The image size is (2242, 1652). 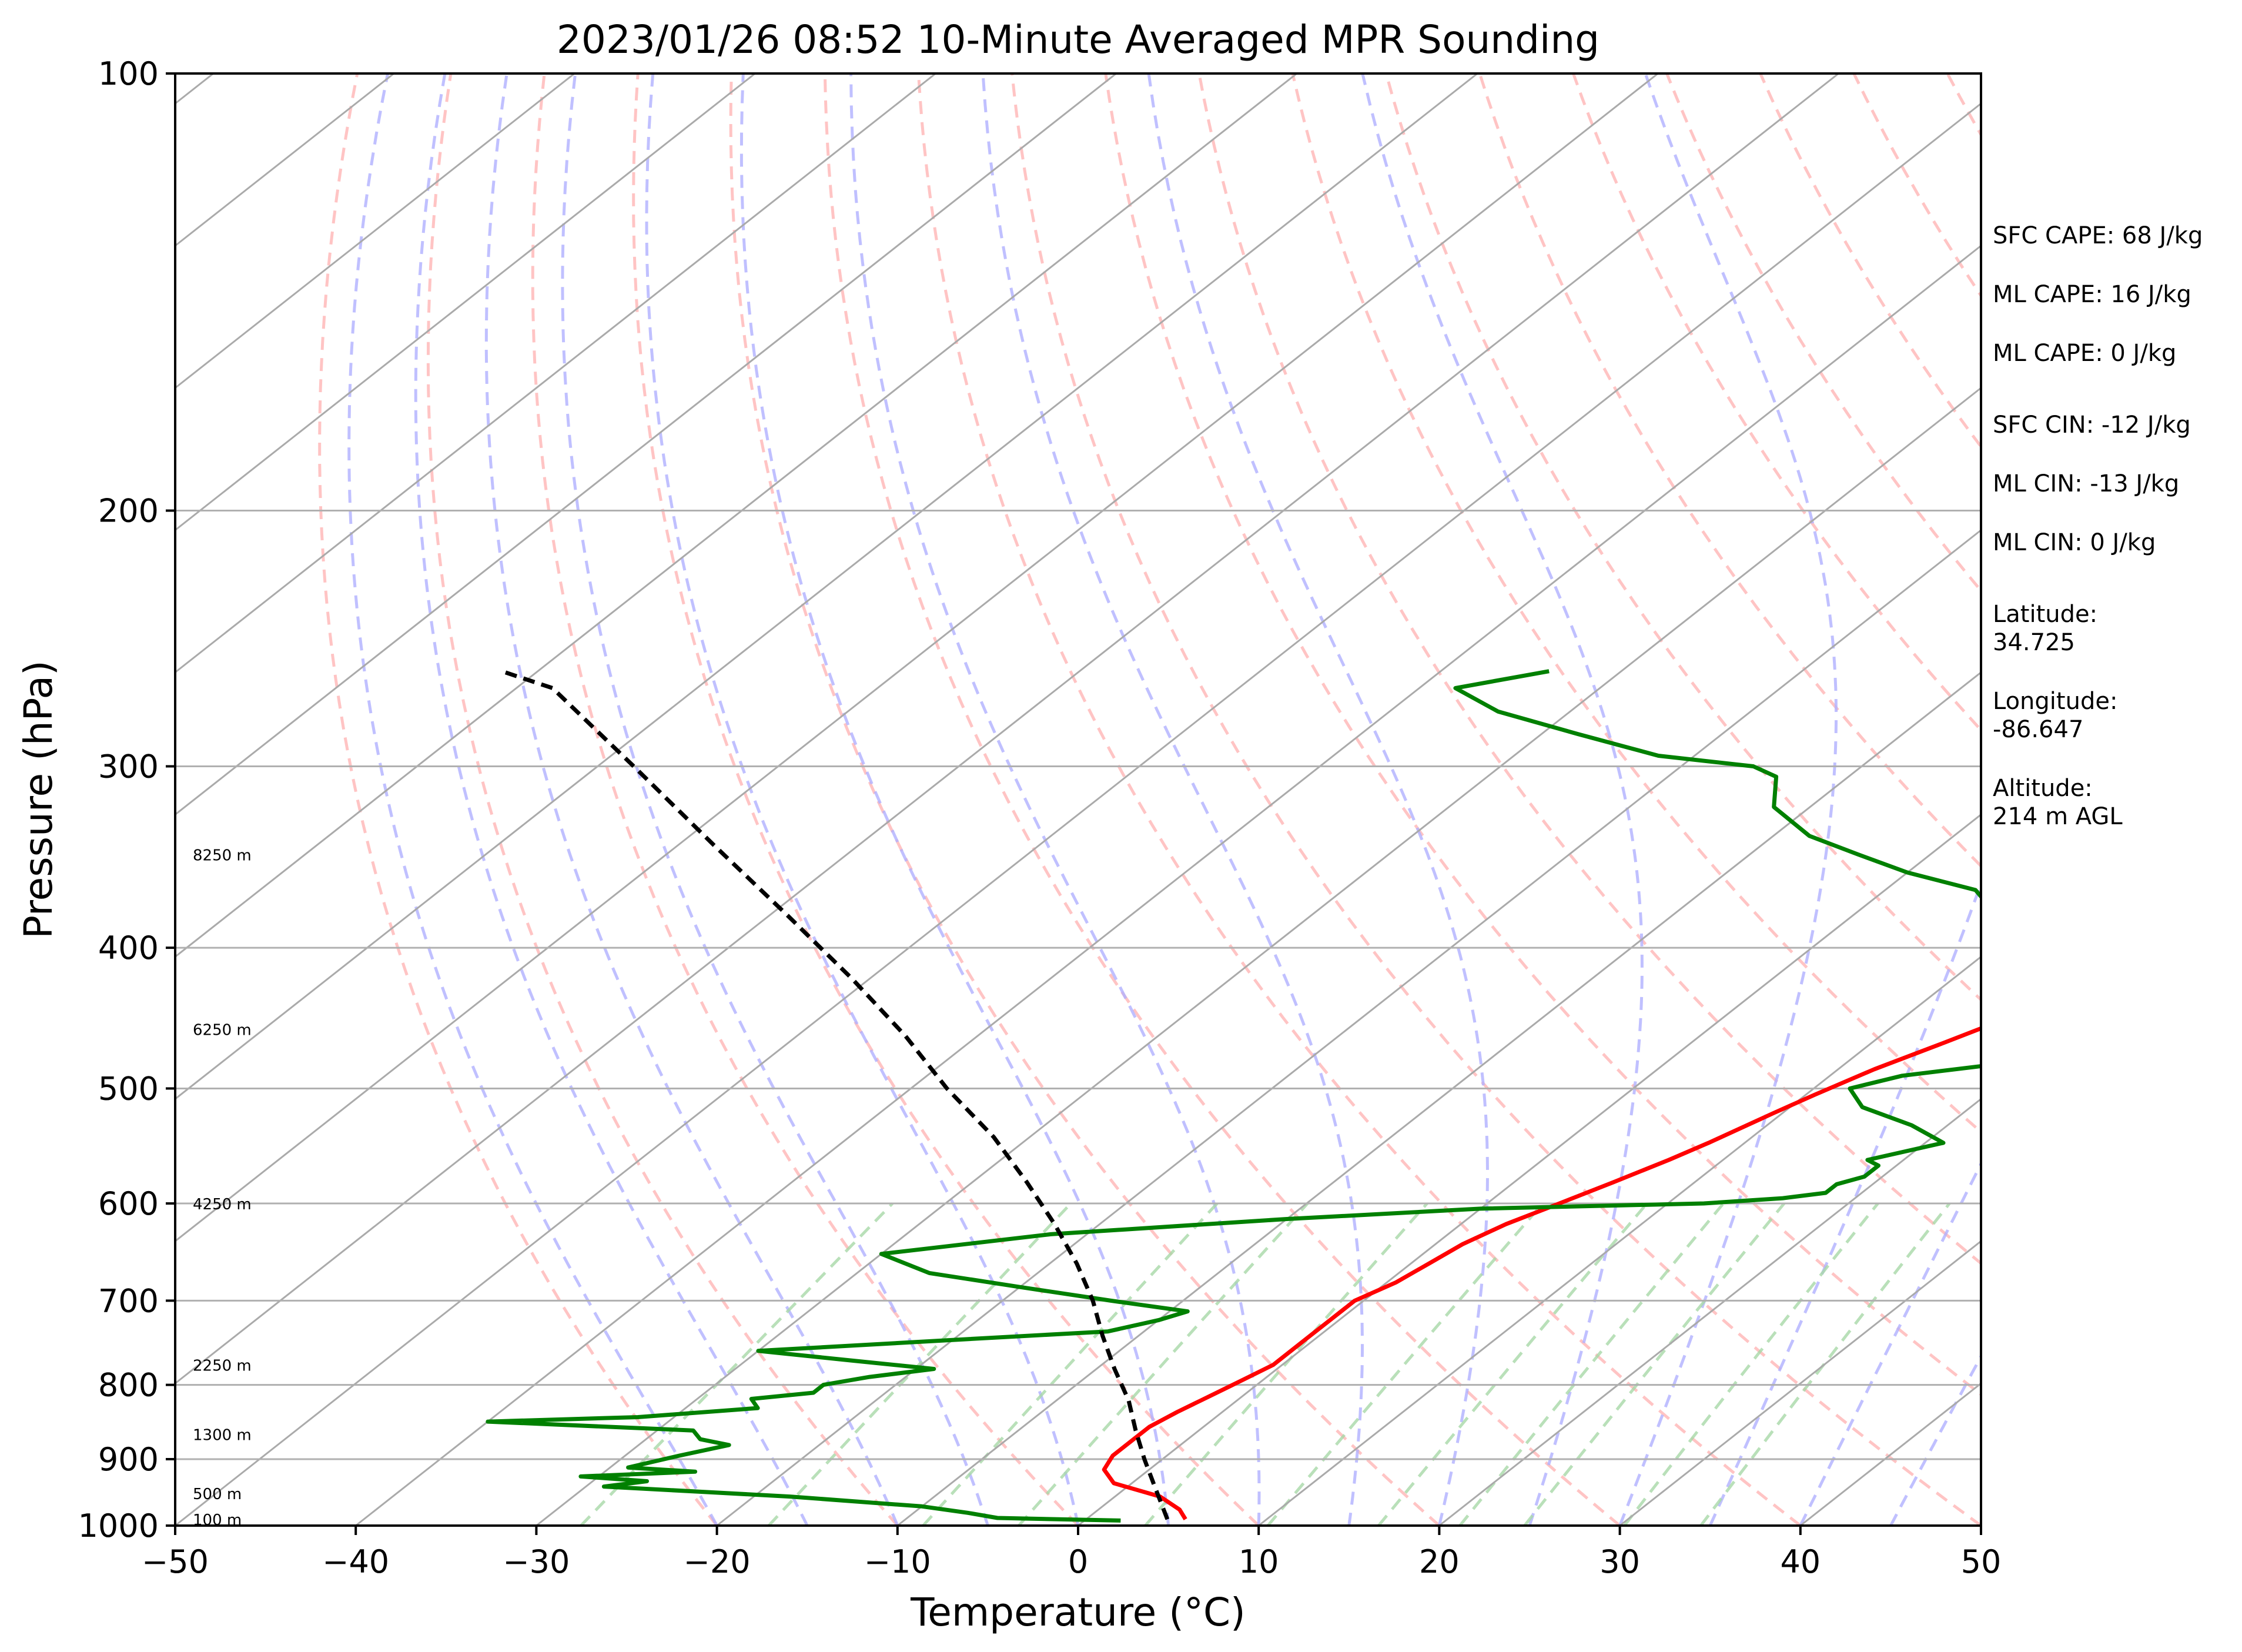 I want to click on x-tick-label: −30, so click(x=536, y=1562).